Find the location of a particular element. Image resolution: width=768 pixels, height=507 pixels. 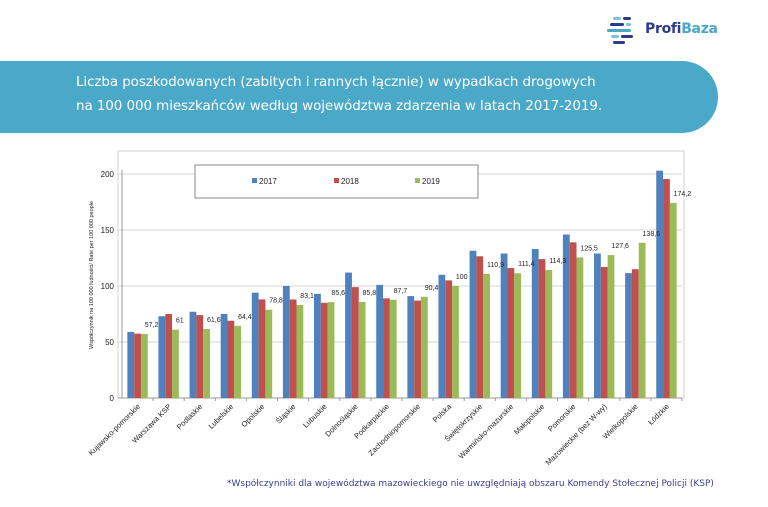

y-tick-label: 50 is located at coordinates (109, 342).